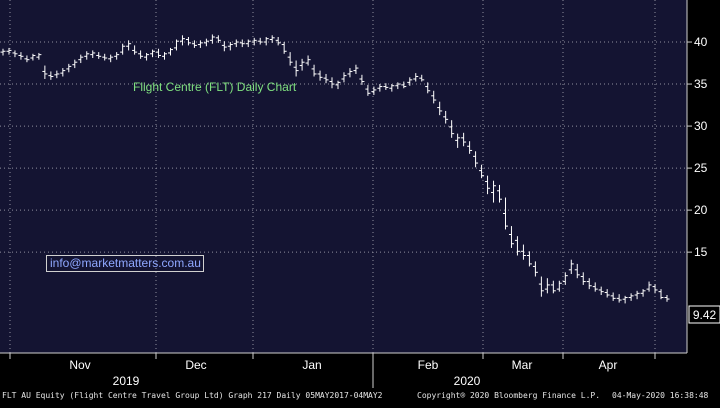 The width and height of the screenshot is (720, 408). What do you see at coordinates (467, 381) in the screenshot?
I see `year-label: 2020` at bounding box center [467, 381].